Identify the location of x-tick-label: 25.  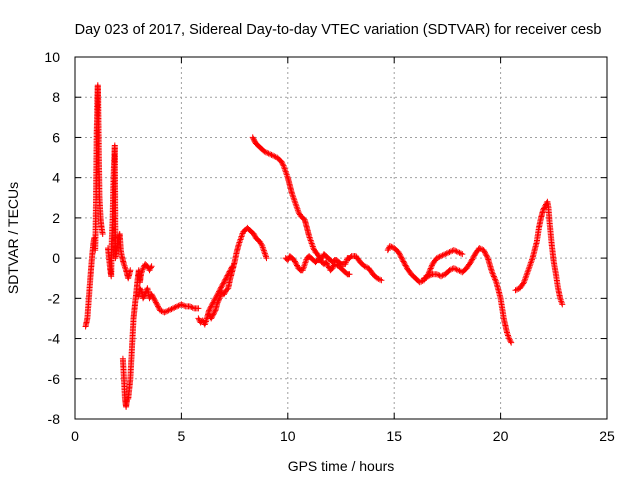
(607, 436).